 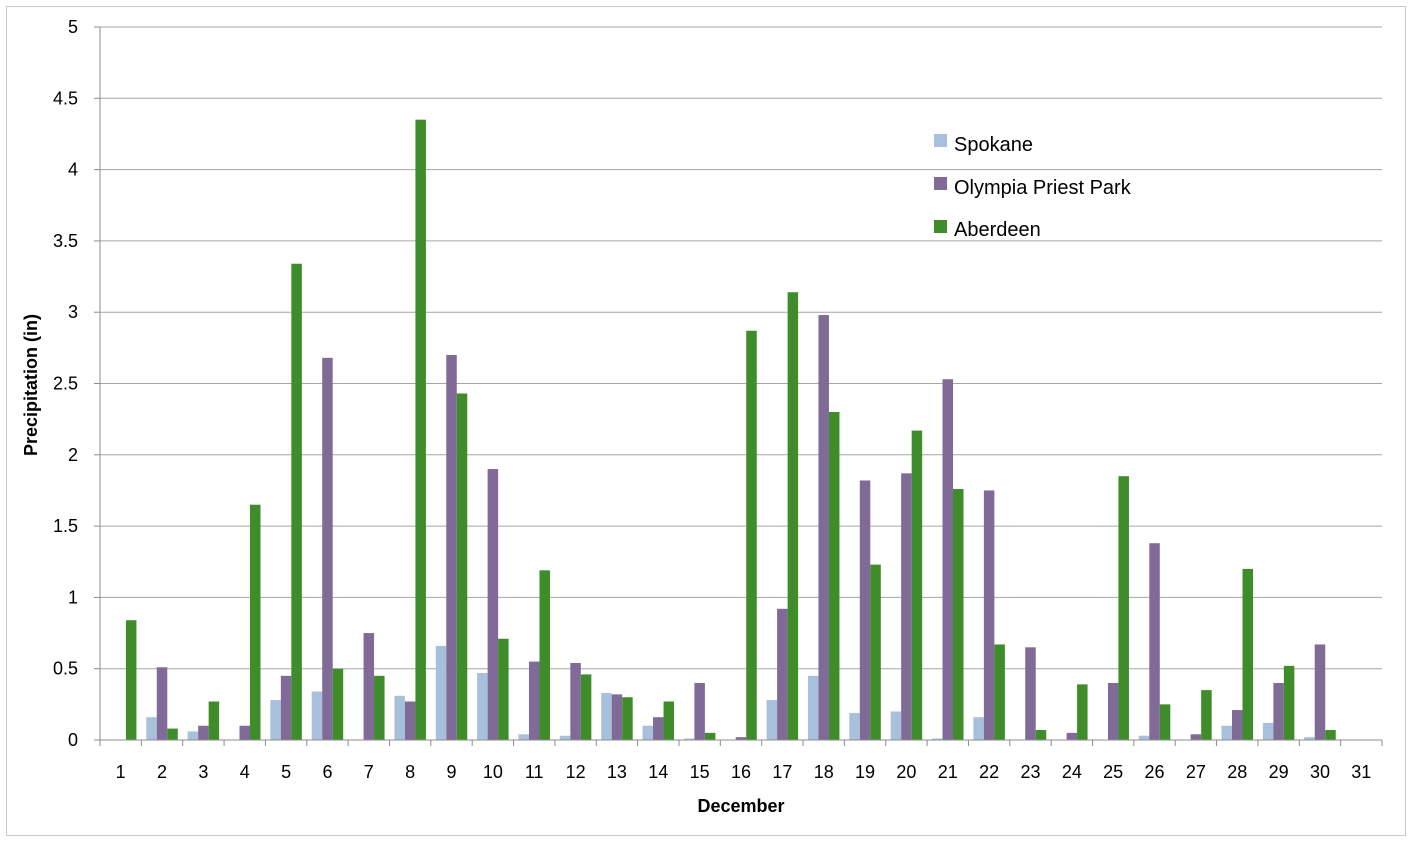 I want to click on y-tick-label: 3.5, so click(x=65, y=241).